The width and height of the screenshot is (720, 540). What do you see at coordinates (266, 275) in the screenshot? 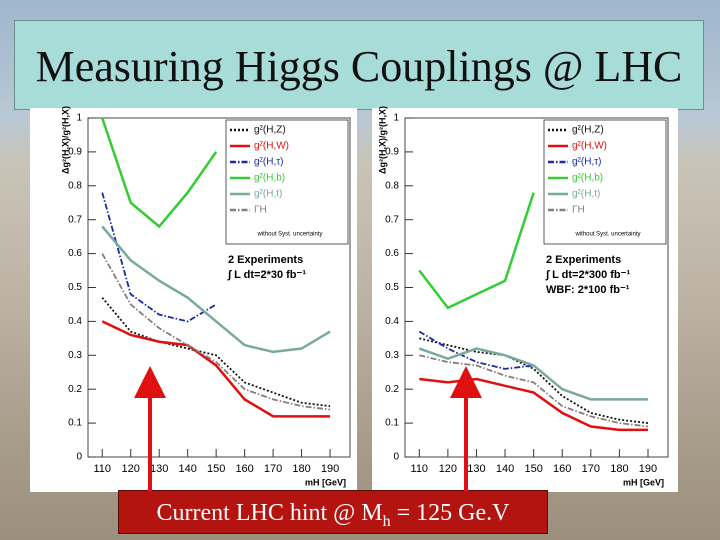
I see `note: ∫ L dt=2*30 fb⁻¹` at bounding box center [266, 275].